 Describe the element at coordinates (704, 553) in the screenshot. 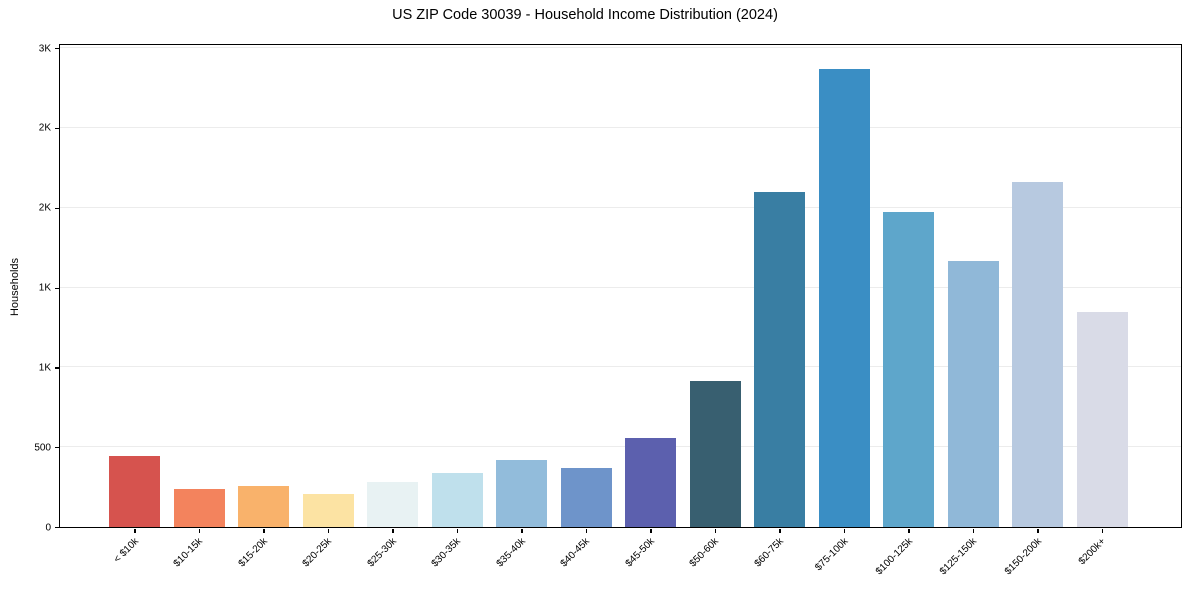

I see `x-tick-label: $50-60k` at that location.